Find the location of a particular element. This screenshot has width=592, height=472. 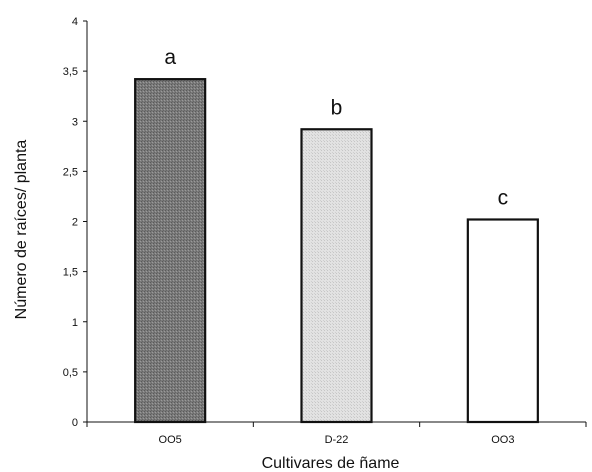

significance-letter: c is located at coordinates (503, 197).